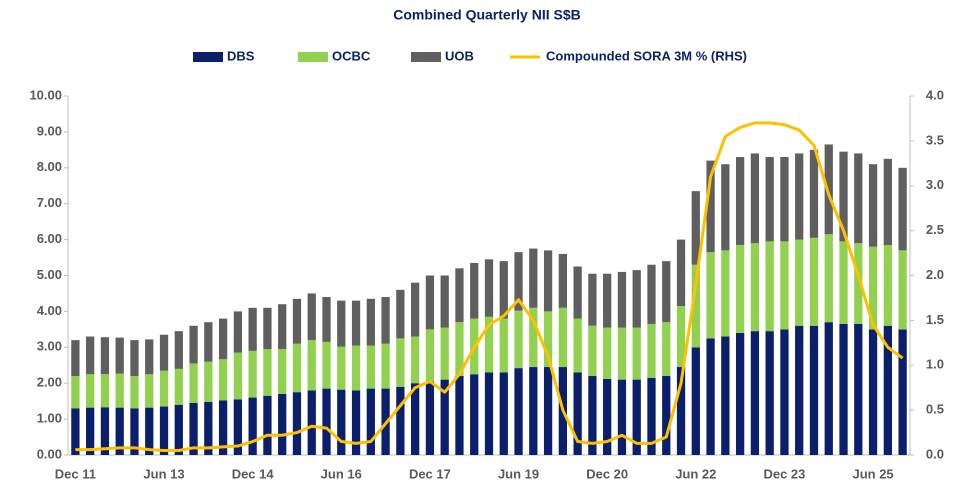 The height and width of the screenshot is (491, 975). I want to click on y-tick-label: 9.00, so click(49, 130).